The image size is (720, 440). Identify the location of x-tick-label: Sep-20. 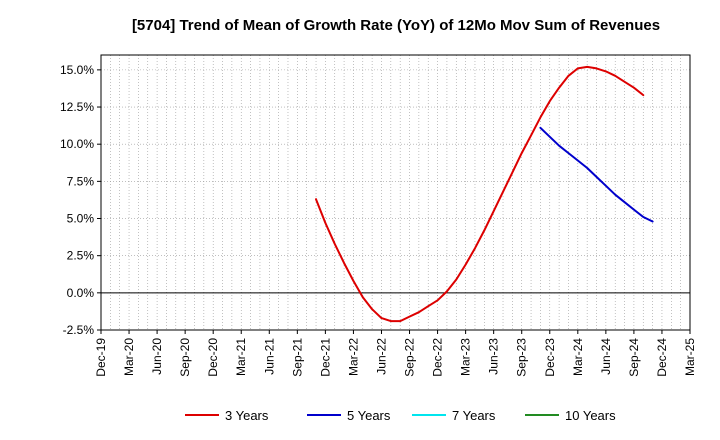
(185, 357).